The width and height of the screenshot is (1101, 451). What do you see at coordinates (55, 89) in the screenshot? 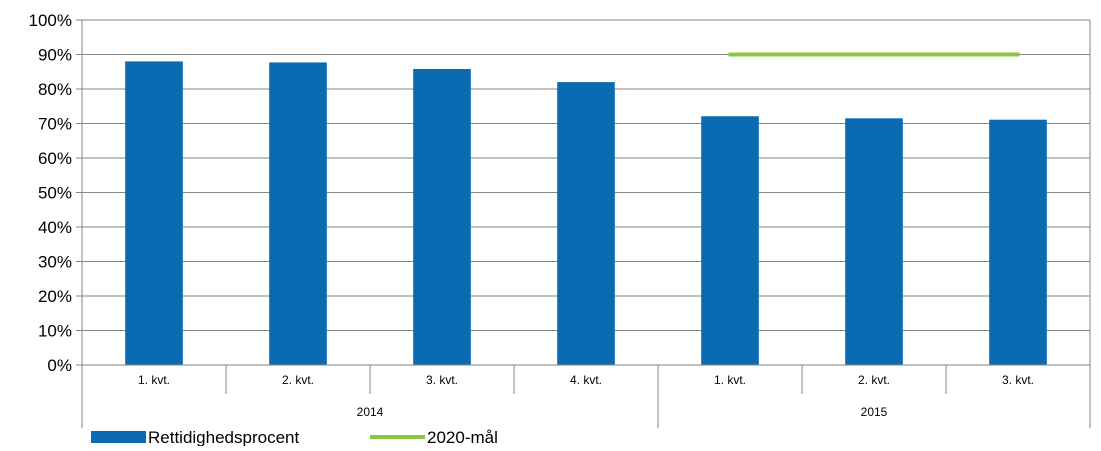
I see `y-tick-label: 80%` at bounding box center [55, 89].